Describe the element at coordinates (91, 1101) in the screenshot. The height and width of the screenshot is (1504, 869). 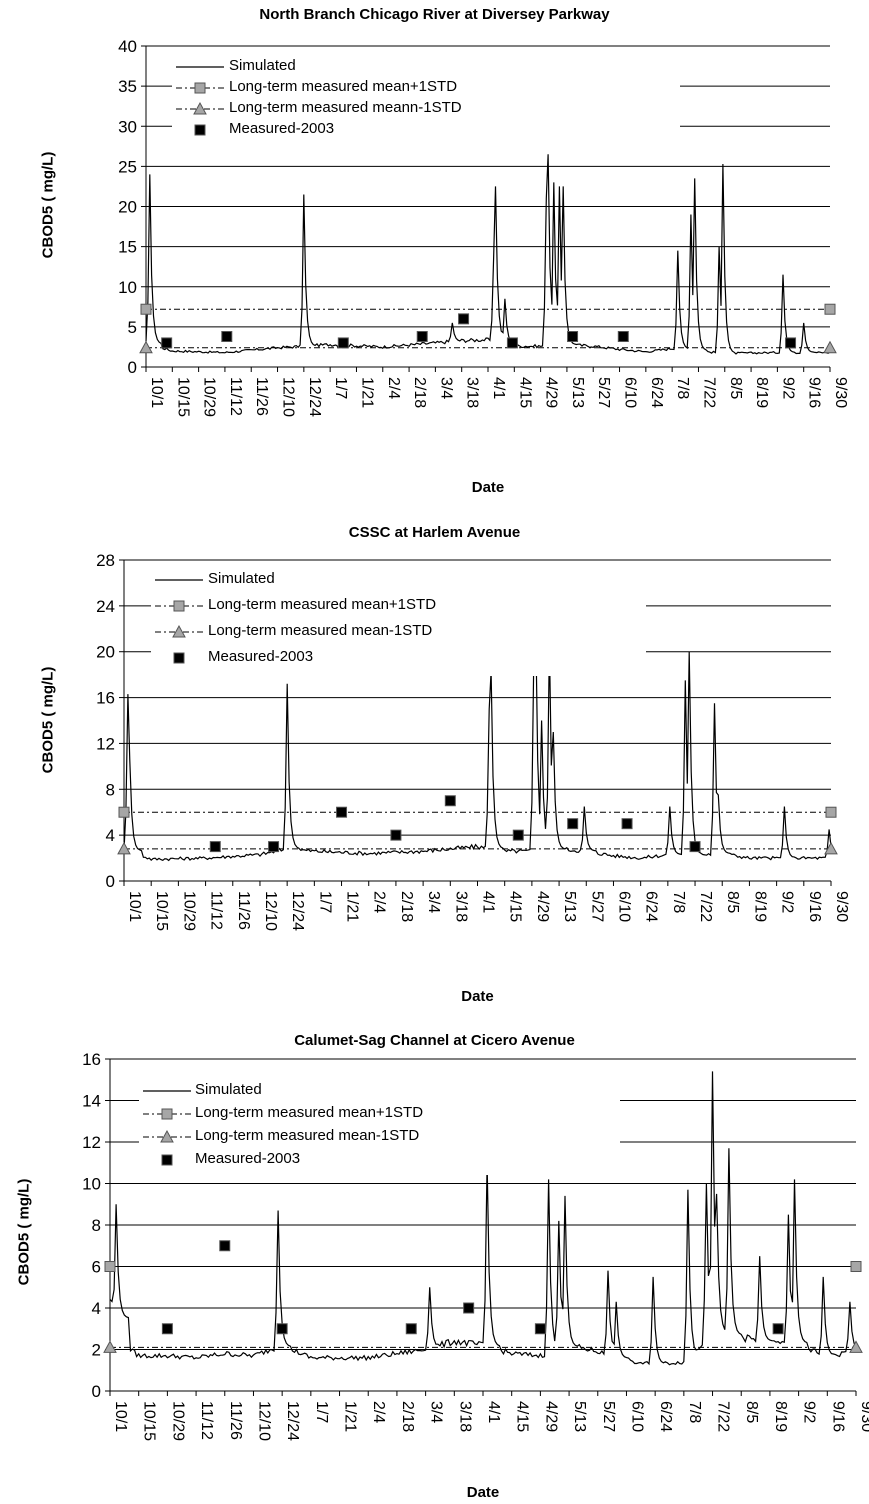
I see `y-tick-label: 14` at that location.